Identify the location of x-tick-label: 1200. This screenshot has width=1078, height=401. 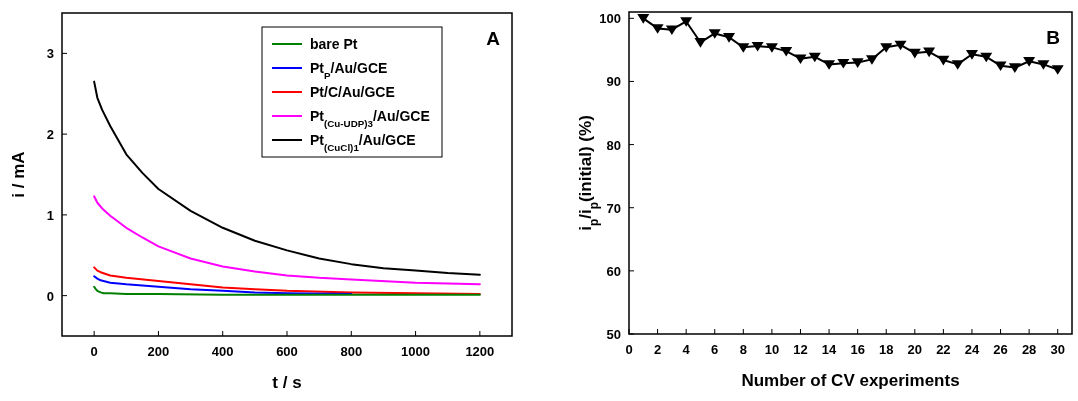
(480, 351).